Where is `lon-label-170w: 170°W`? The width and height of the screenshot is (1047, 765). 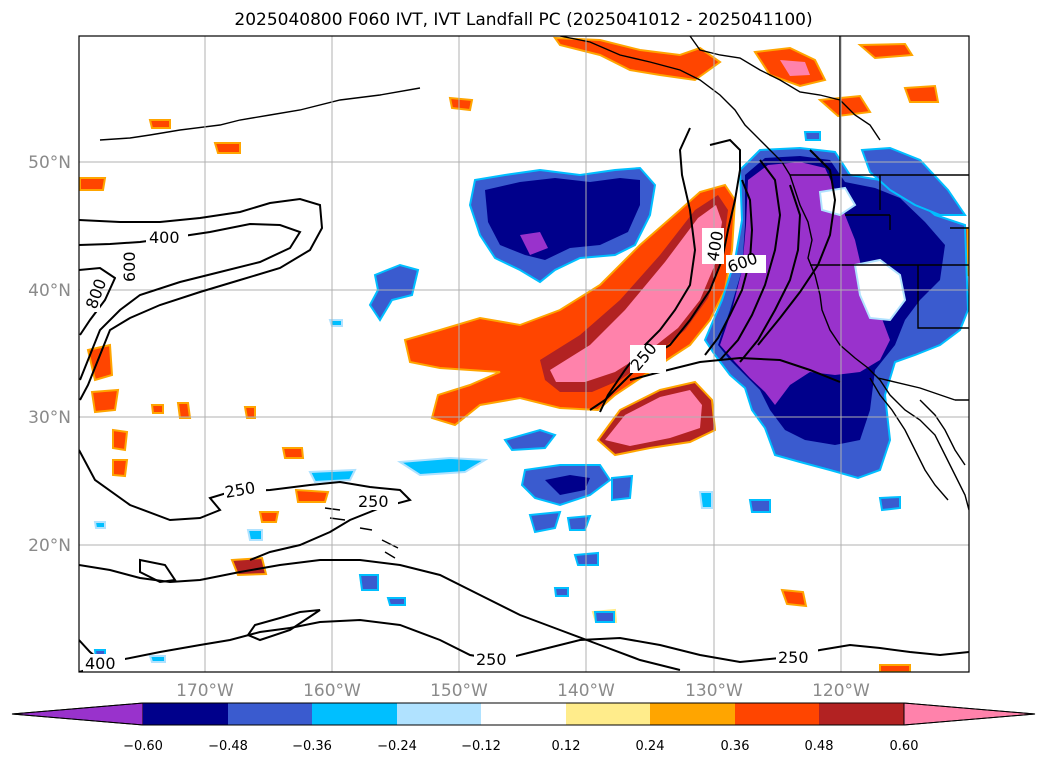
lon-label-170w: 170°W is located at coordinates (205, 691).